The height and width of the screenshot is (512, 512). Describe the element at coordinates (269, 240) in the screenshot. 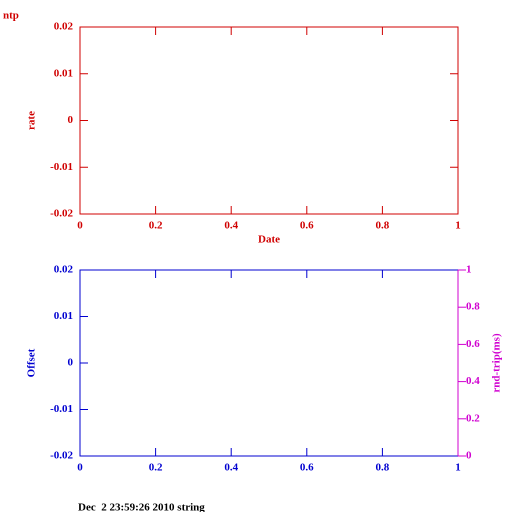

I see `x-axis-label: Date` at that location.